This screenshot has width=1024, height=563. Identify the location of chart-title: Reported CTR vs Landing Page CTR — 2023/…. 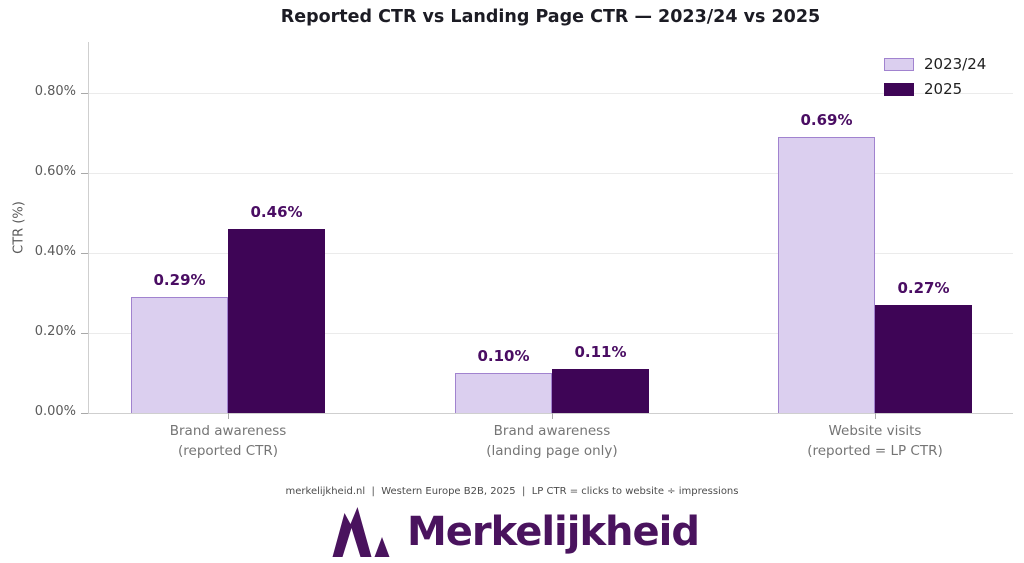
(550, 17).